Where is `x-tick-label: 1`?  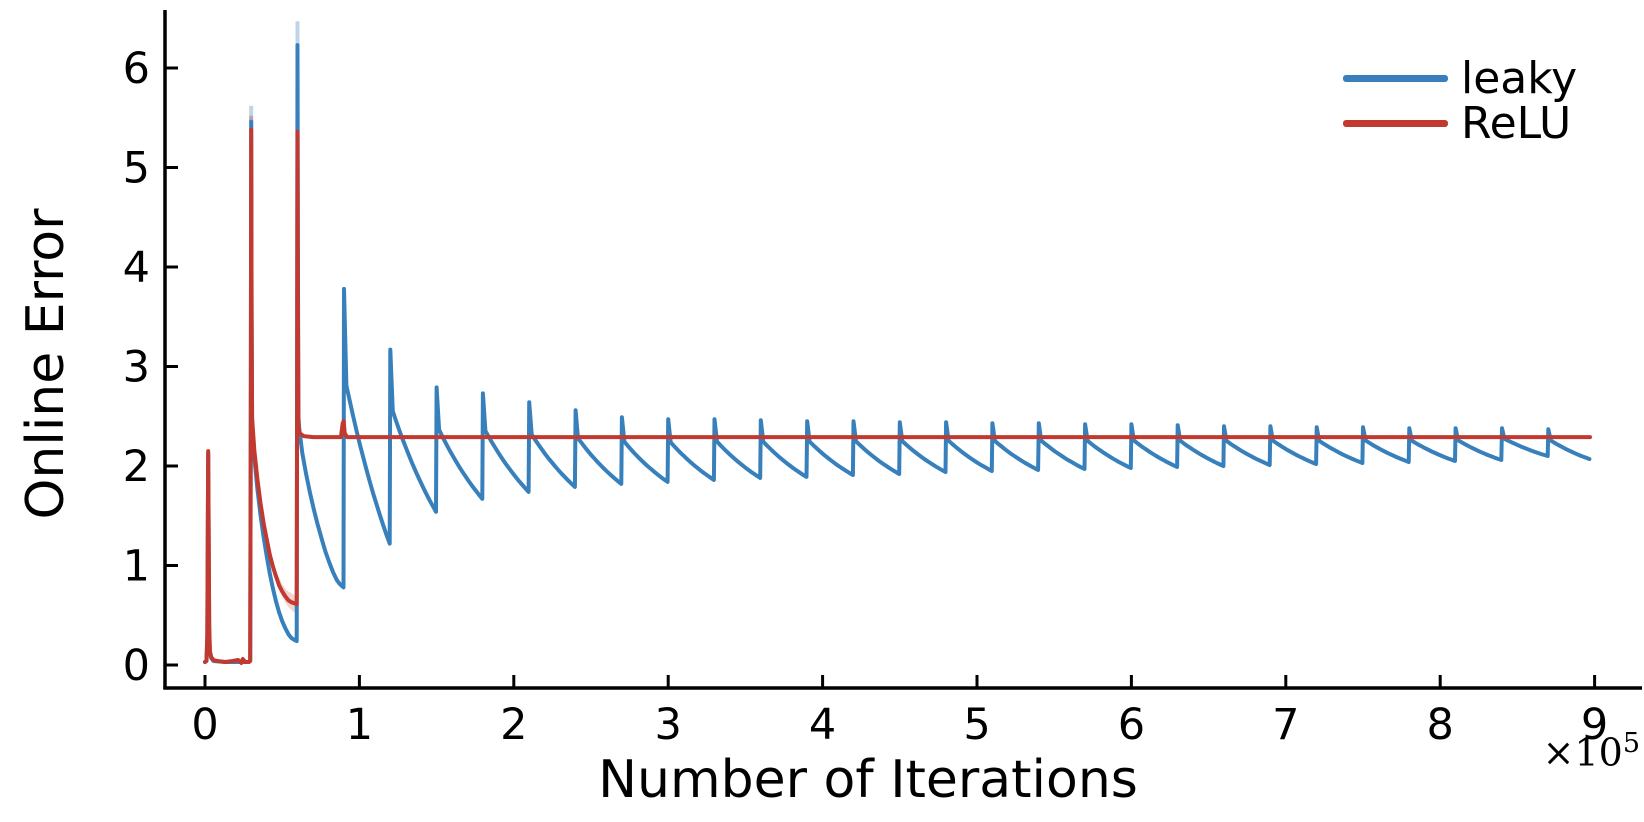 x-tick-label: 1 is located at coordinates (359, 725).